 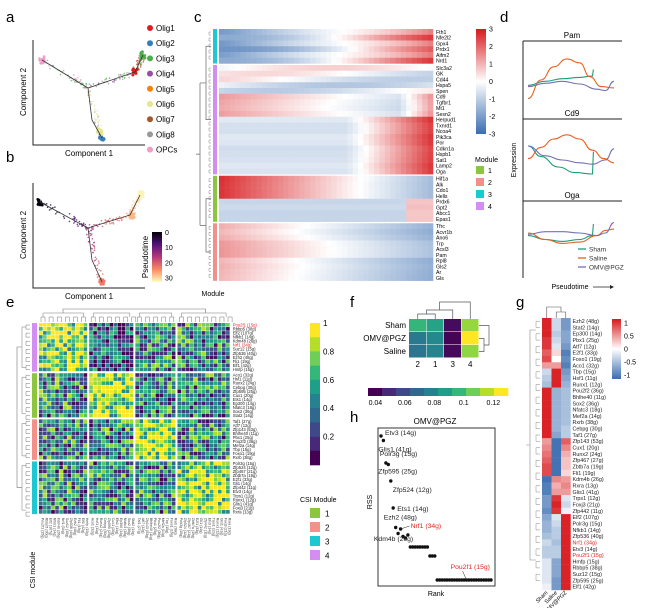 What do you see at coordinates (90, 211) in the screenshot?
I see `trajectory-branch` at bounding box center [90, 211].